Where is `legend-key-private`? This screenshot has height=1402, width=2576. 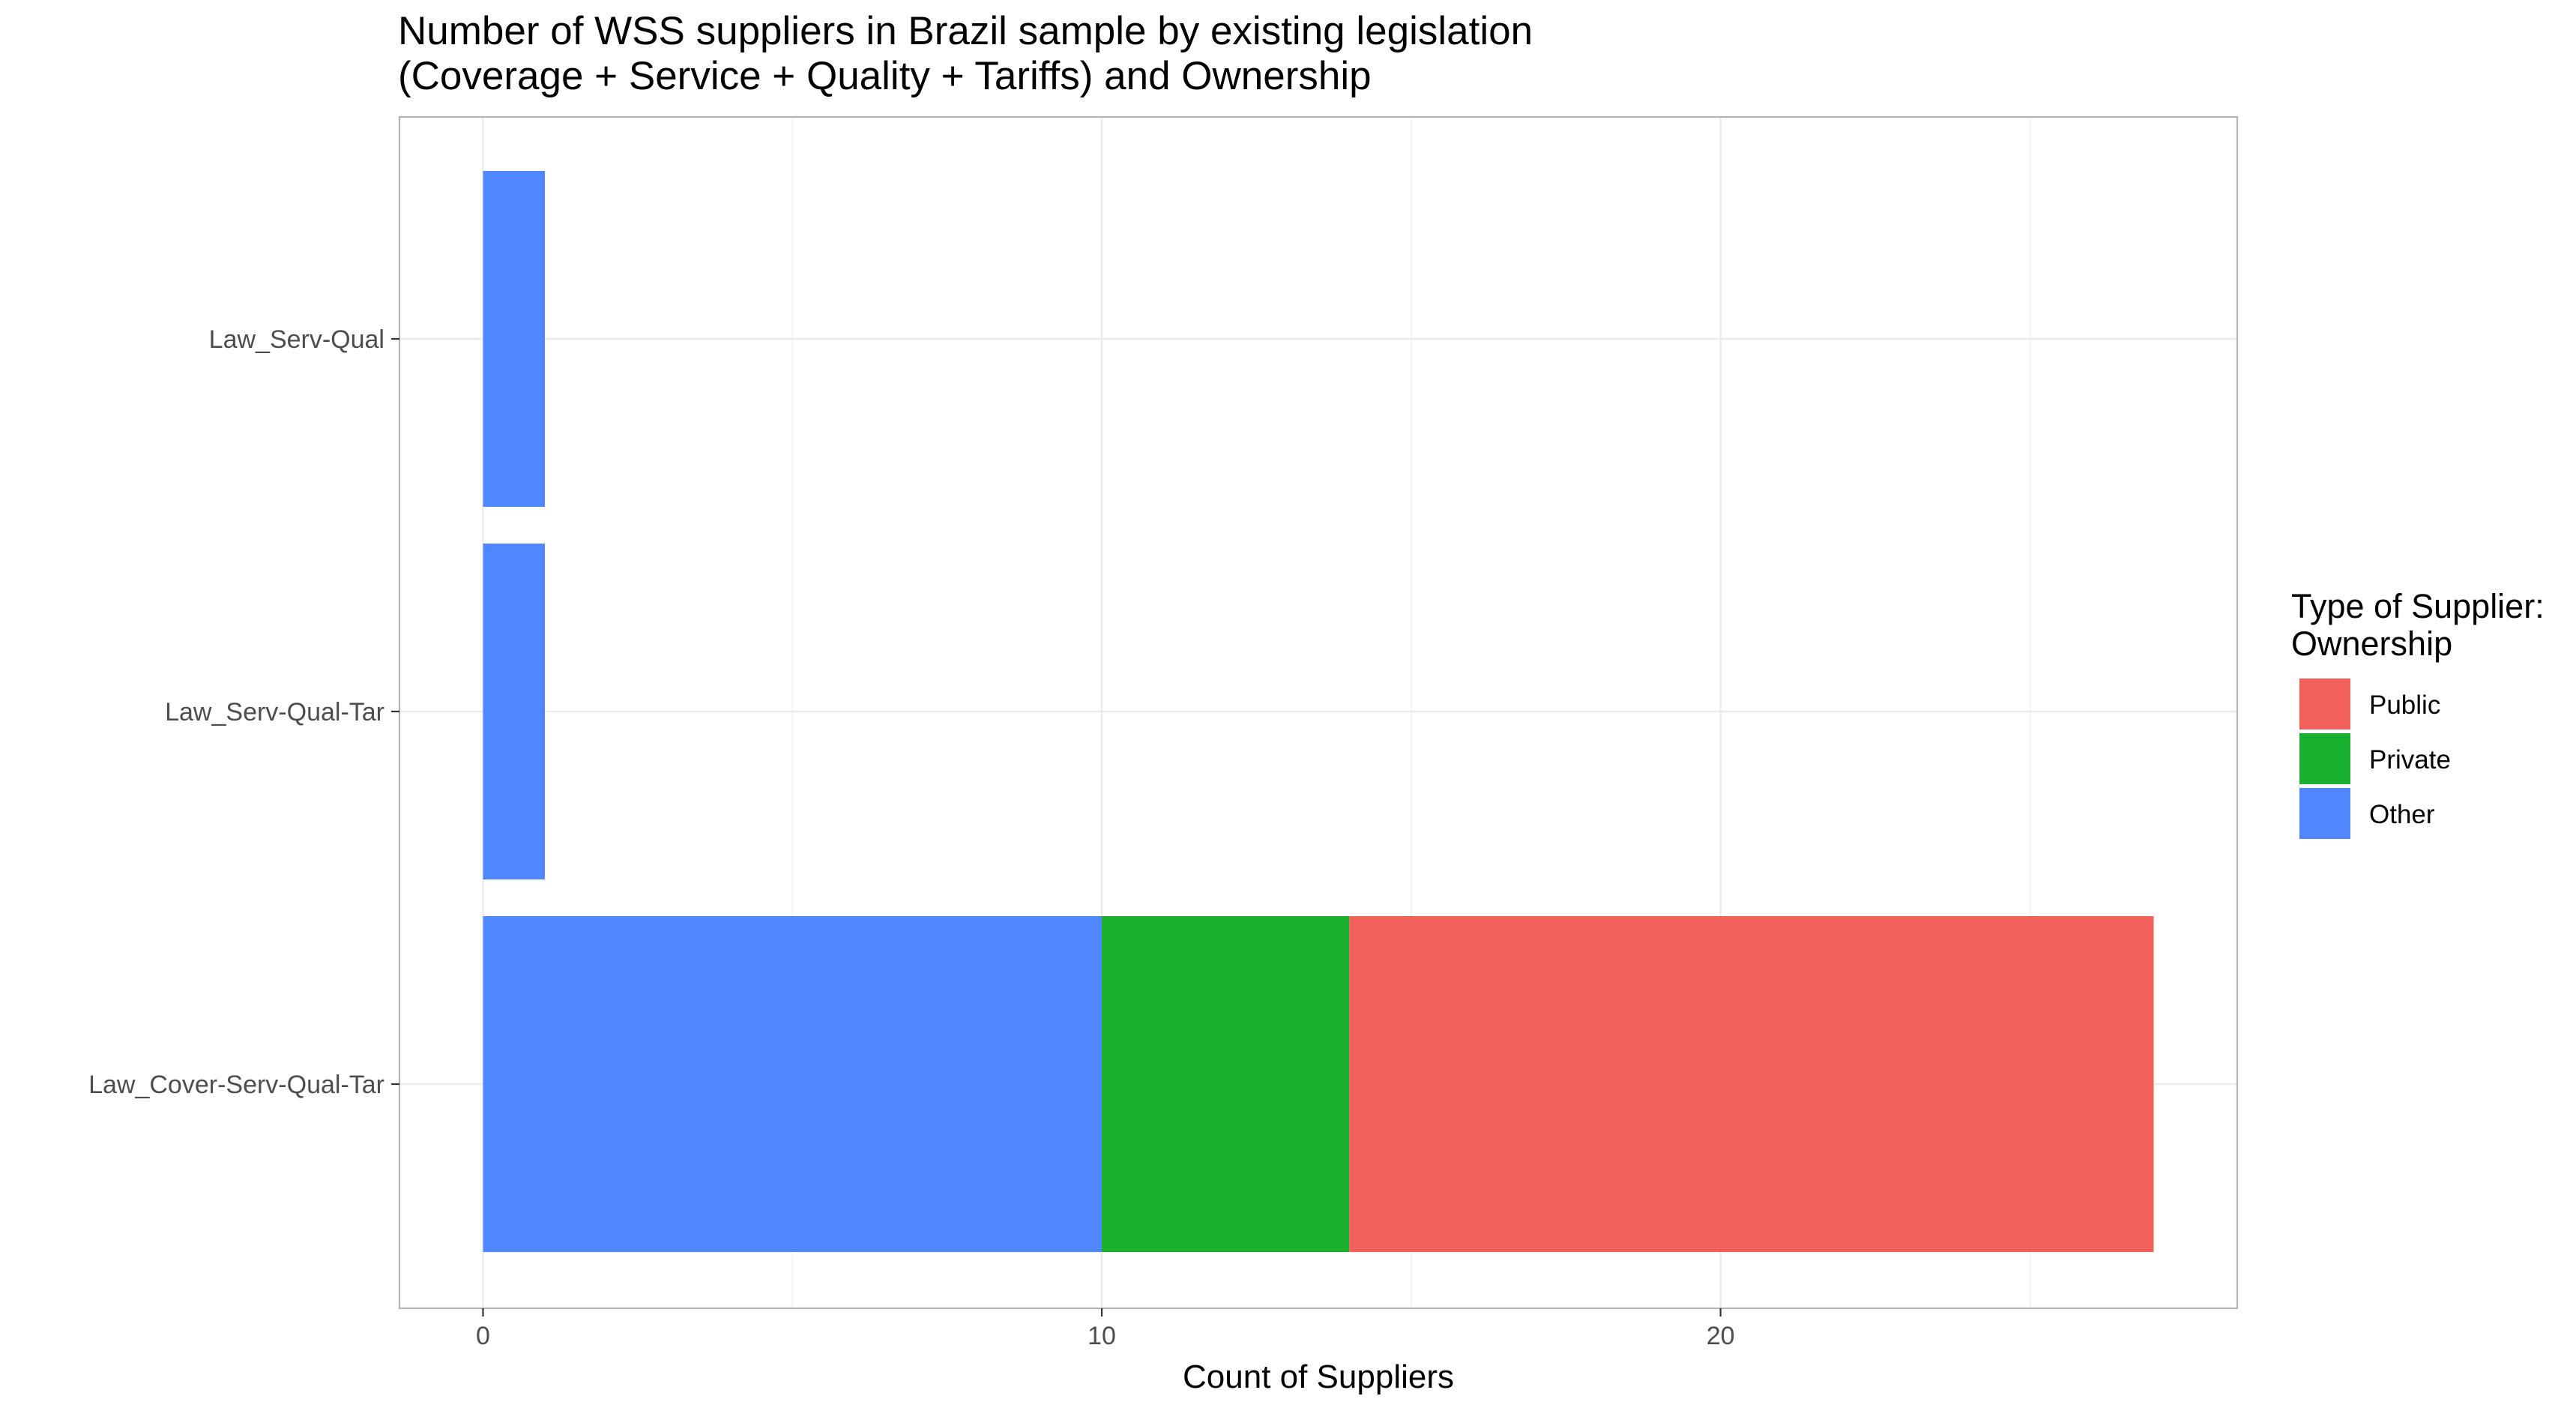 legend-key-private is located at coordinates (2325, 758).